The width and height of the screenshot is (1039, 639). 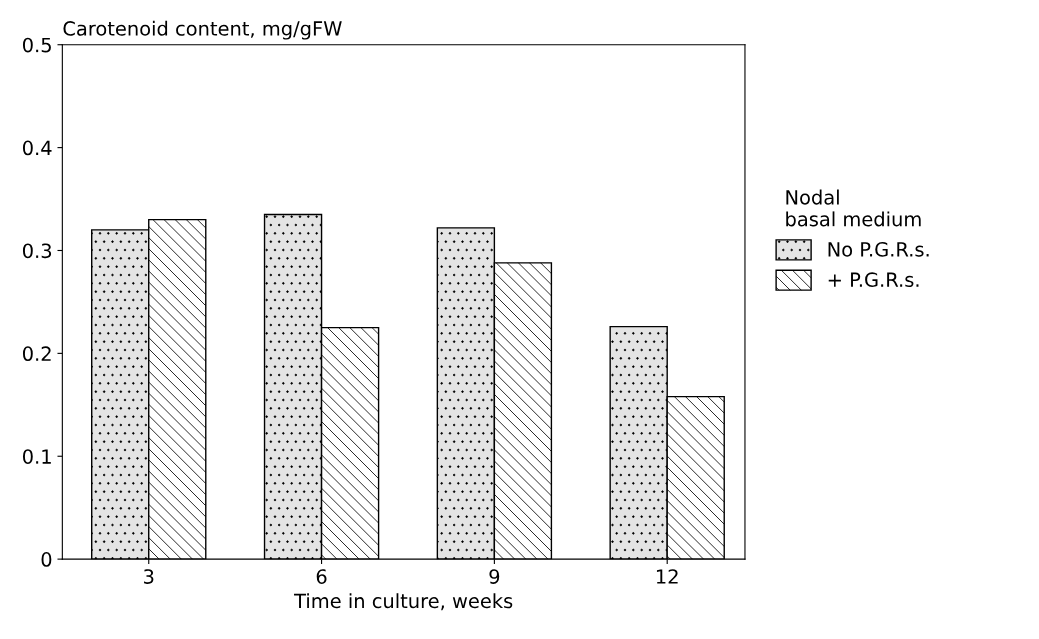 I want to click on y-tick-label: 0.1, so click(x=36, y=456).